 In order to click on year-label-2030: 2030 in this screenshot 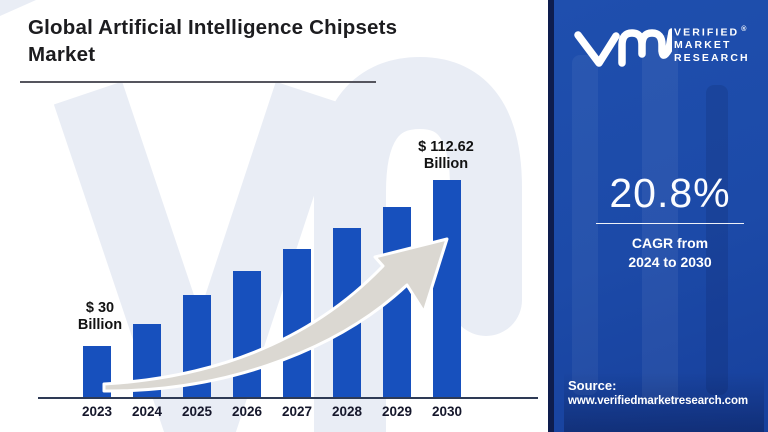, I will do `click(447, 411)`.